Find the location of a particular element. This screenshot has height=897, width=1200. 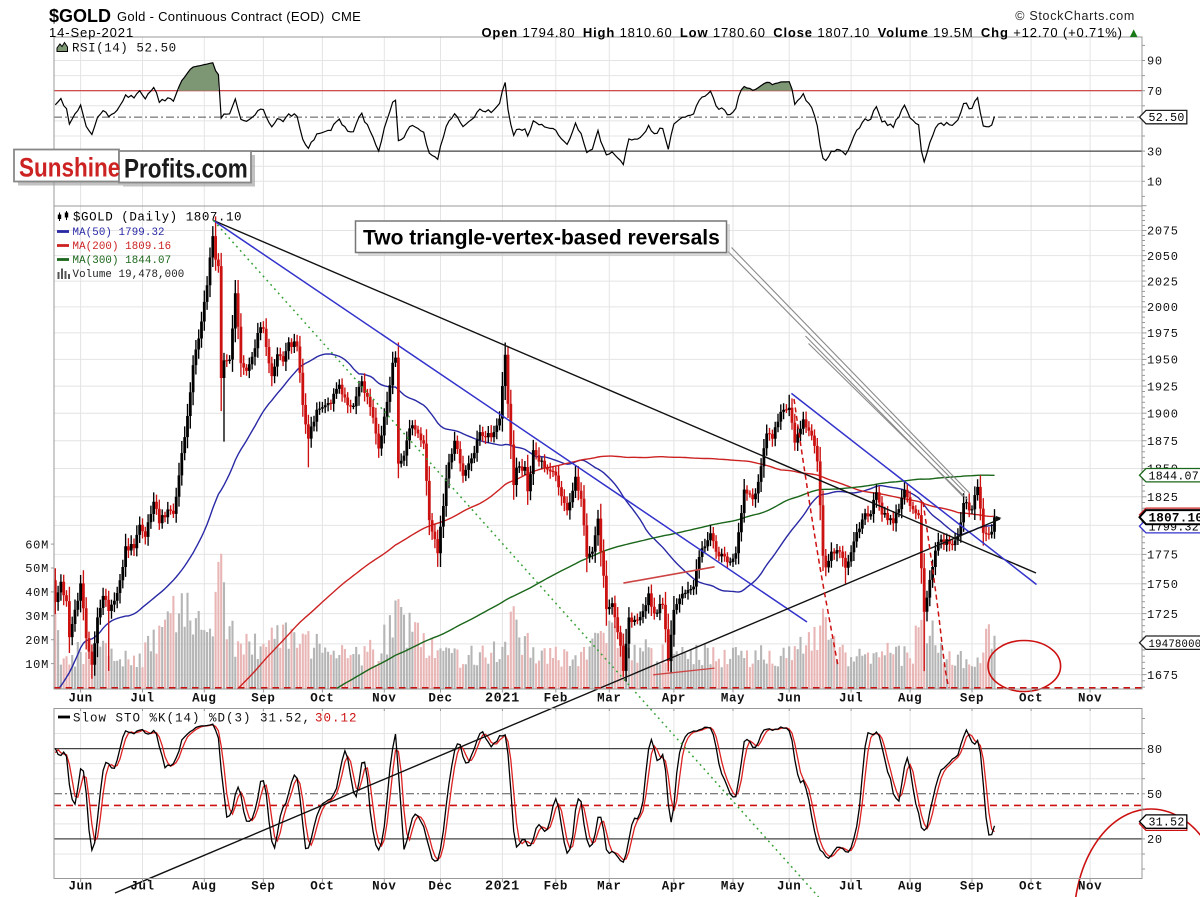

svg-text: $GOLD is located at coordinates (80, 16).